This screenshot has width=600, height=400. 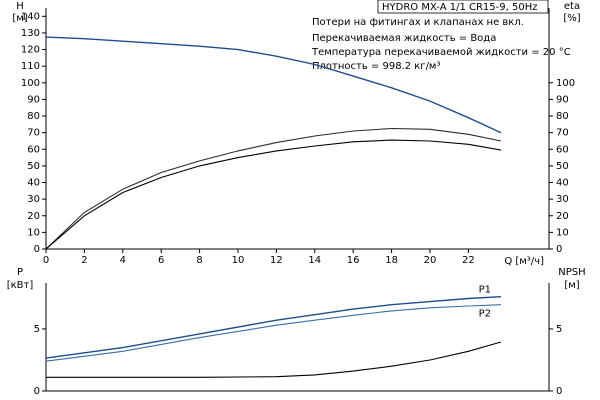 What do you see at coordinates (238, 260) in the screenshot?
I see `x-tick-label: 10` at bounding box center [238, 260].